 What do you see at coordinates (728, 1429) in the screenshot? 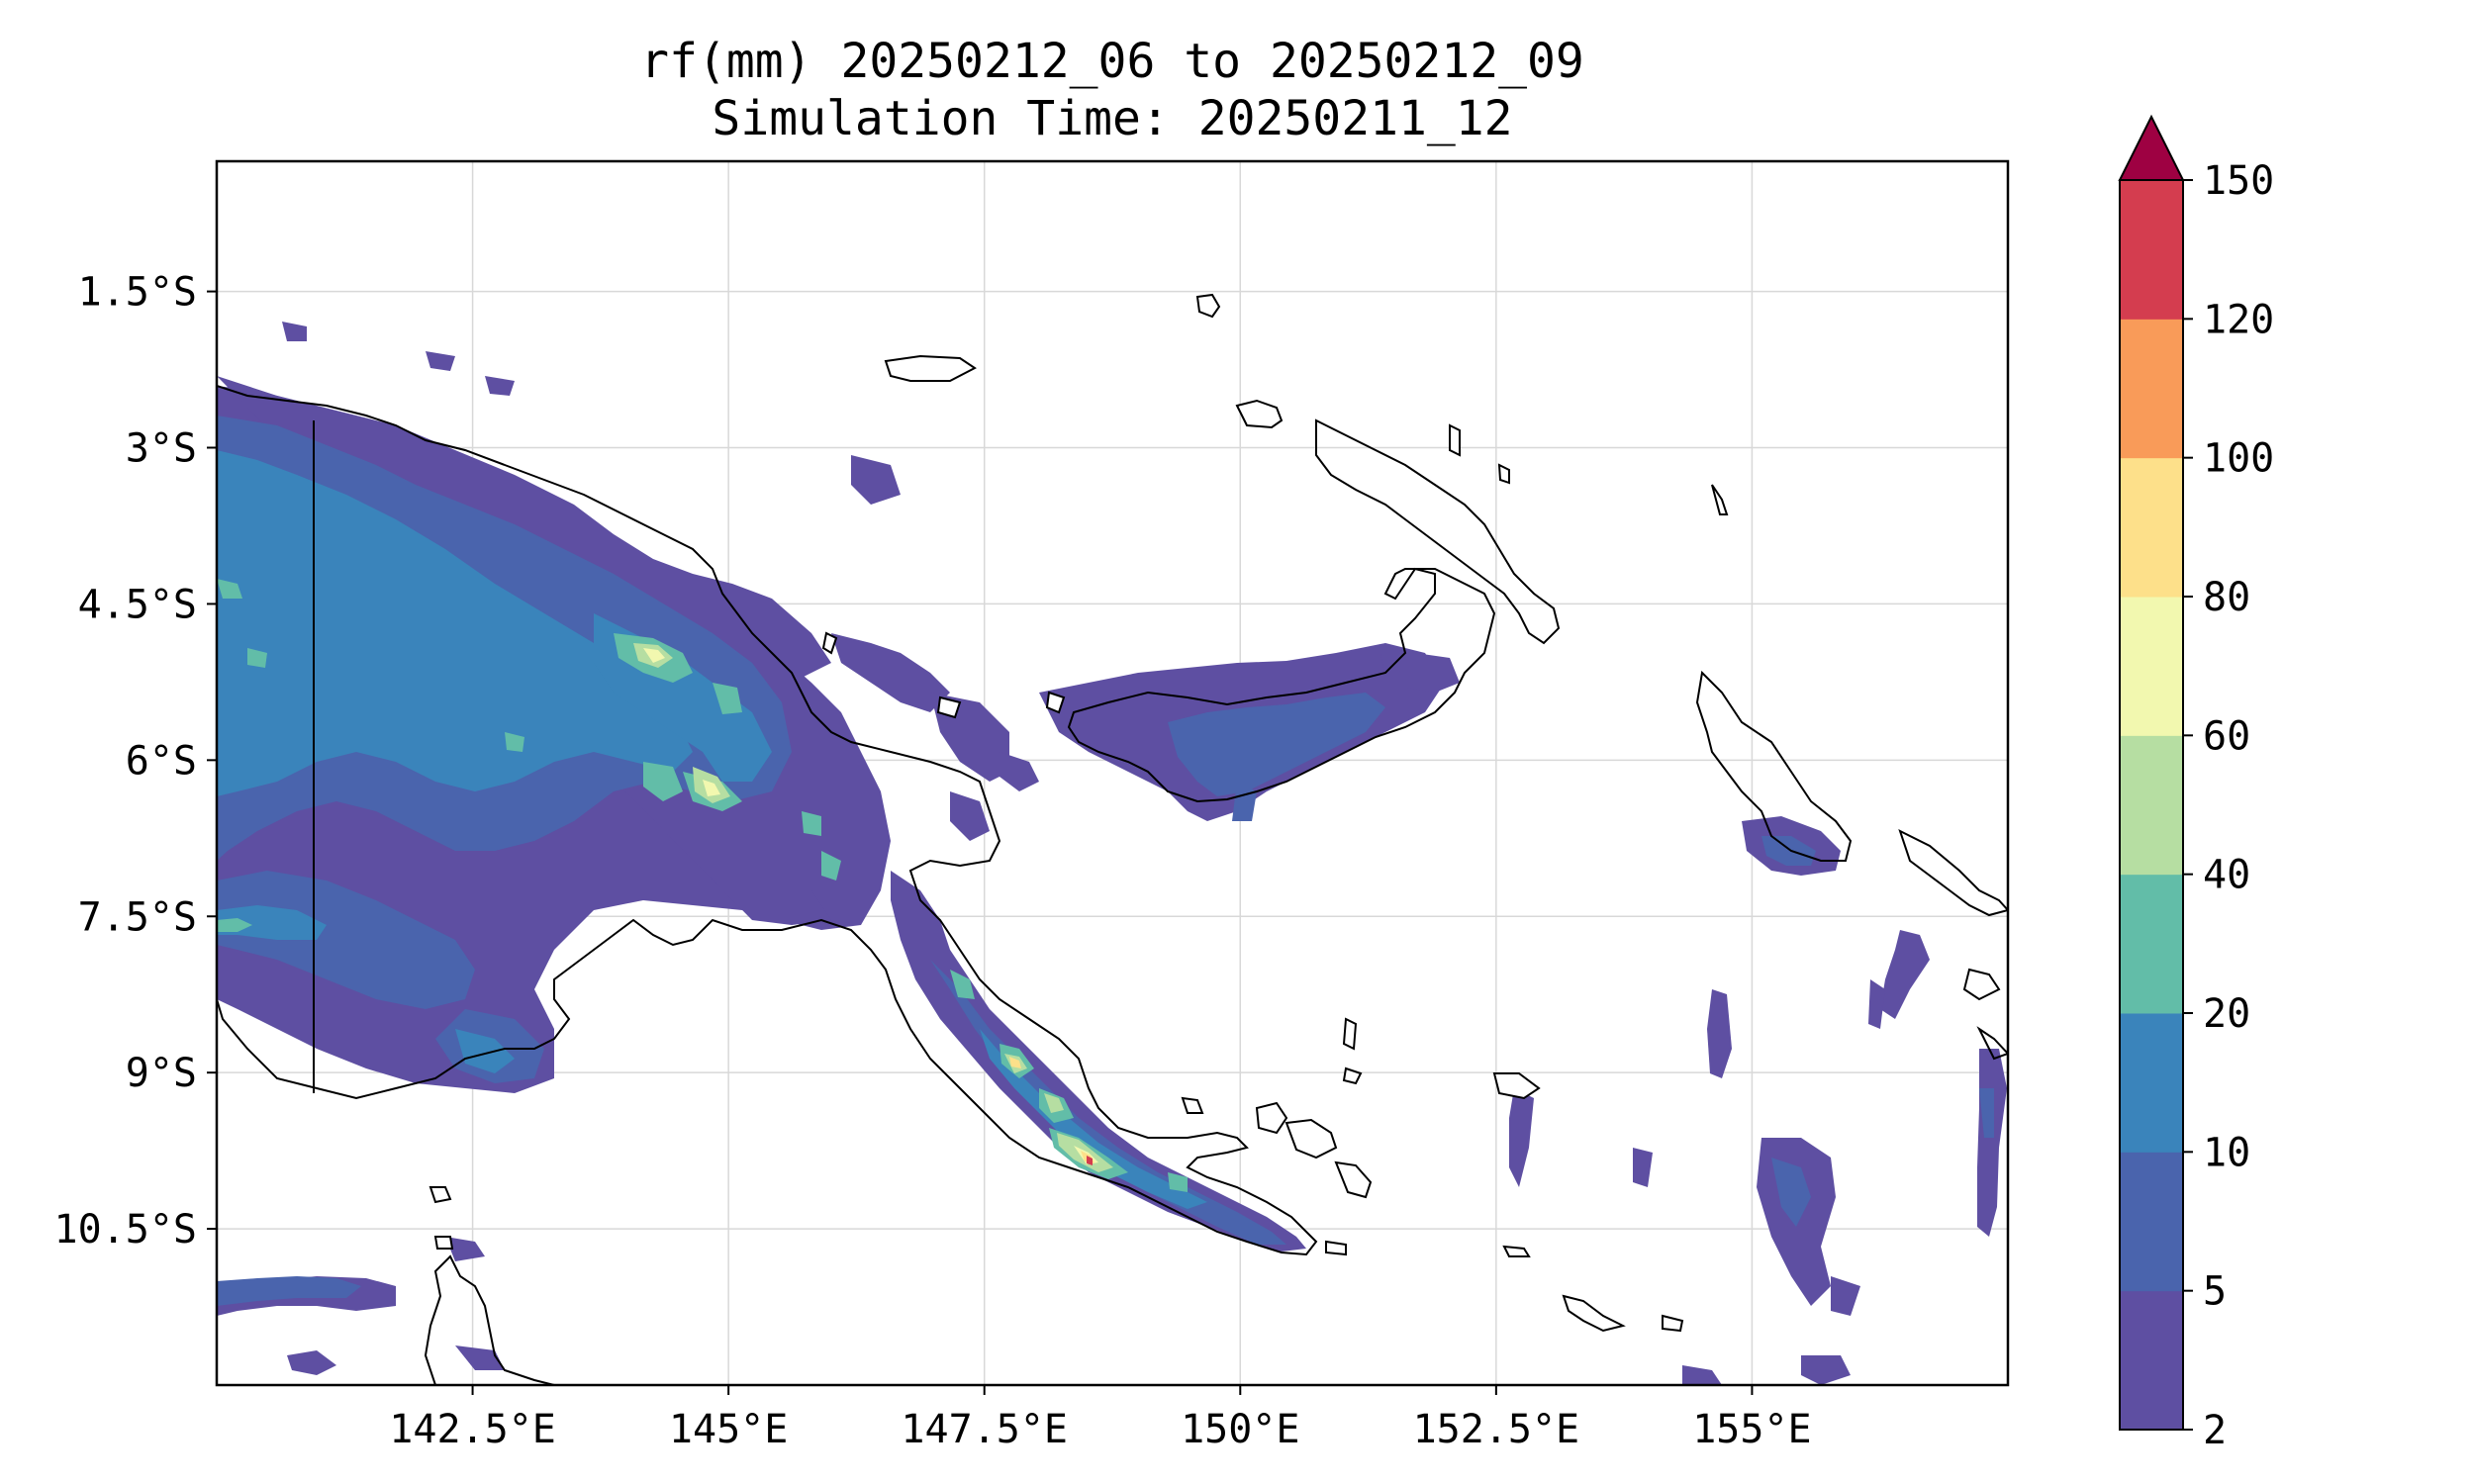
I see `x-tick-label: 145°E` at bounding box center [728, 1429].